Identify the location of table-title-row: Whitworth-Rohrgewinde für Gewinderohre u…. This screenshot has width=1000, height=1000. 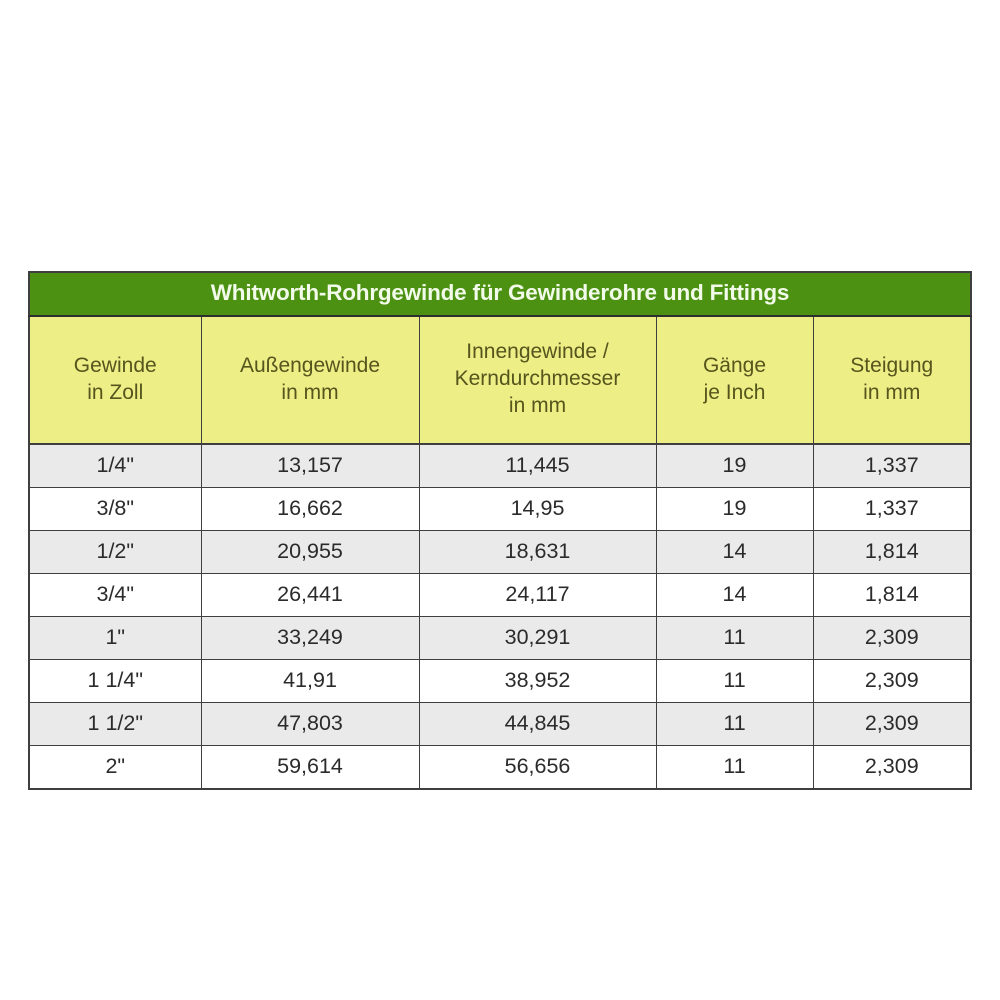
(500, 294).